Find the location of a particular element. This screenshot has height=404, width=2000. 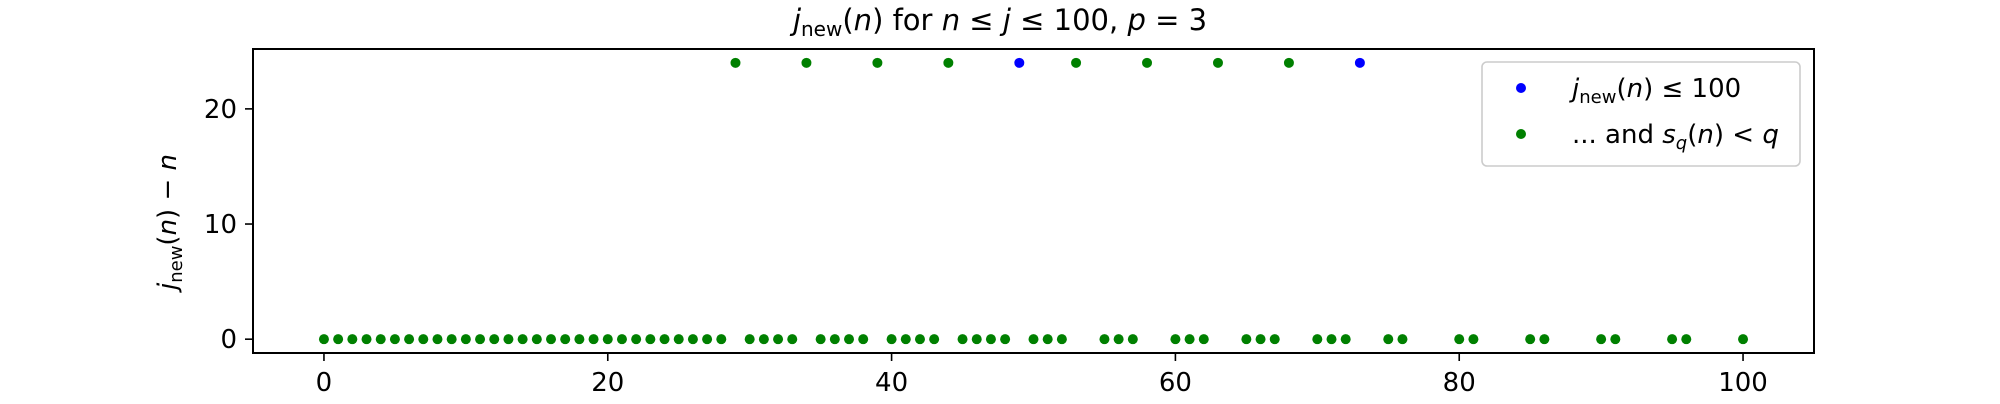

y-tick-label: 10 is located at coordinates (220, 225).